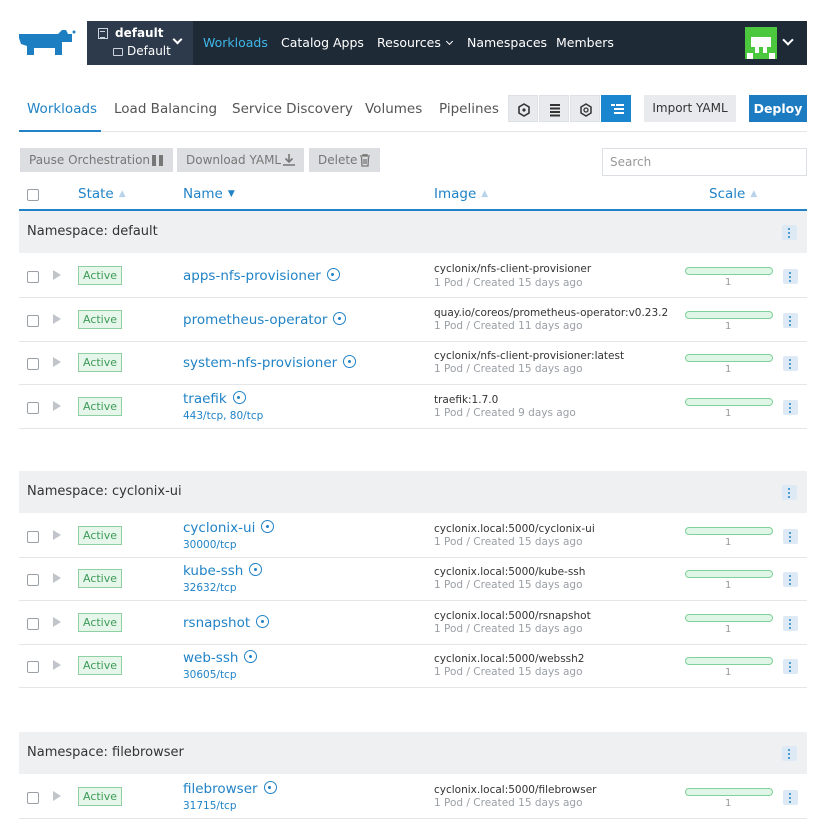 The height and width of the screenshot is (824, 824). I want to click on workload-link: system-nfs-provisioner, so click(270, 363).